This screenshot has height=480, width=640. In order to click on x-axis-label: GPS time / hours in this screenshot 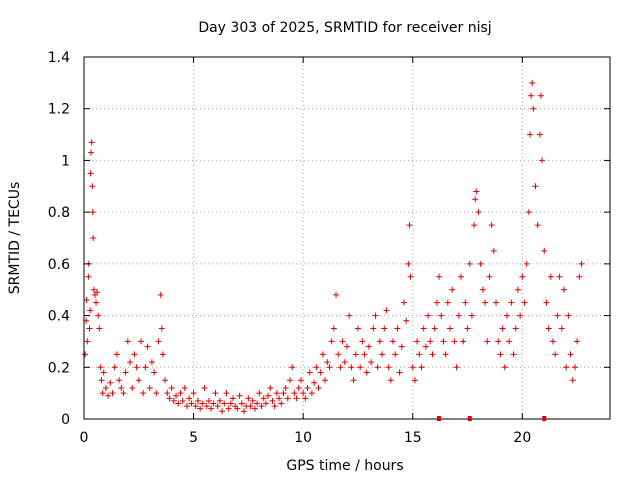, I will do `click(344, 466)`.